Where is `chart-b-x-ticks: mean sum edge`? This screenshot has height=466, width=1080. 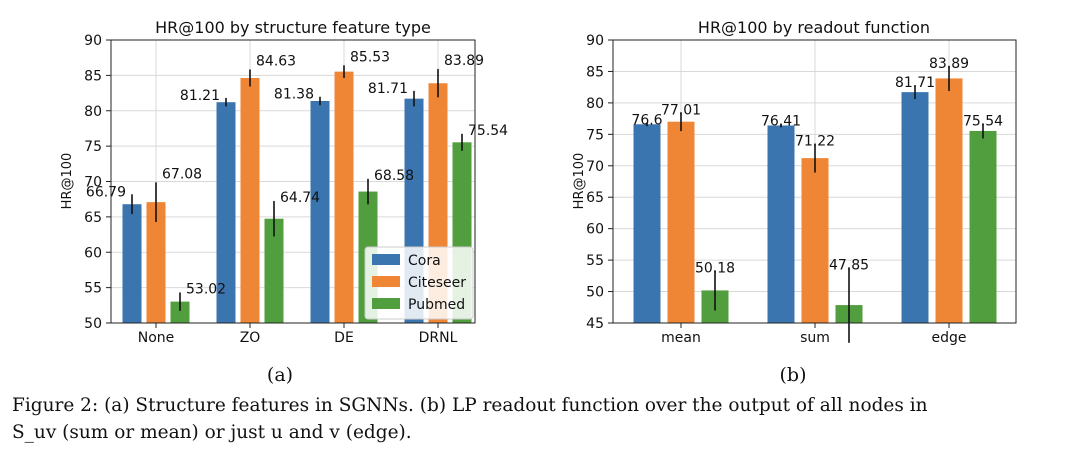 chart-b-x-ticks: mean sum edge is located at coordinates (814, 334).